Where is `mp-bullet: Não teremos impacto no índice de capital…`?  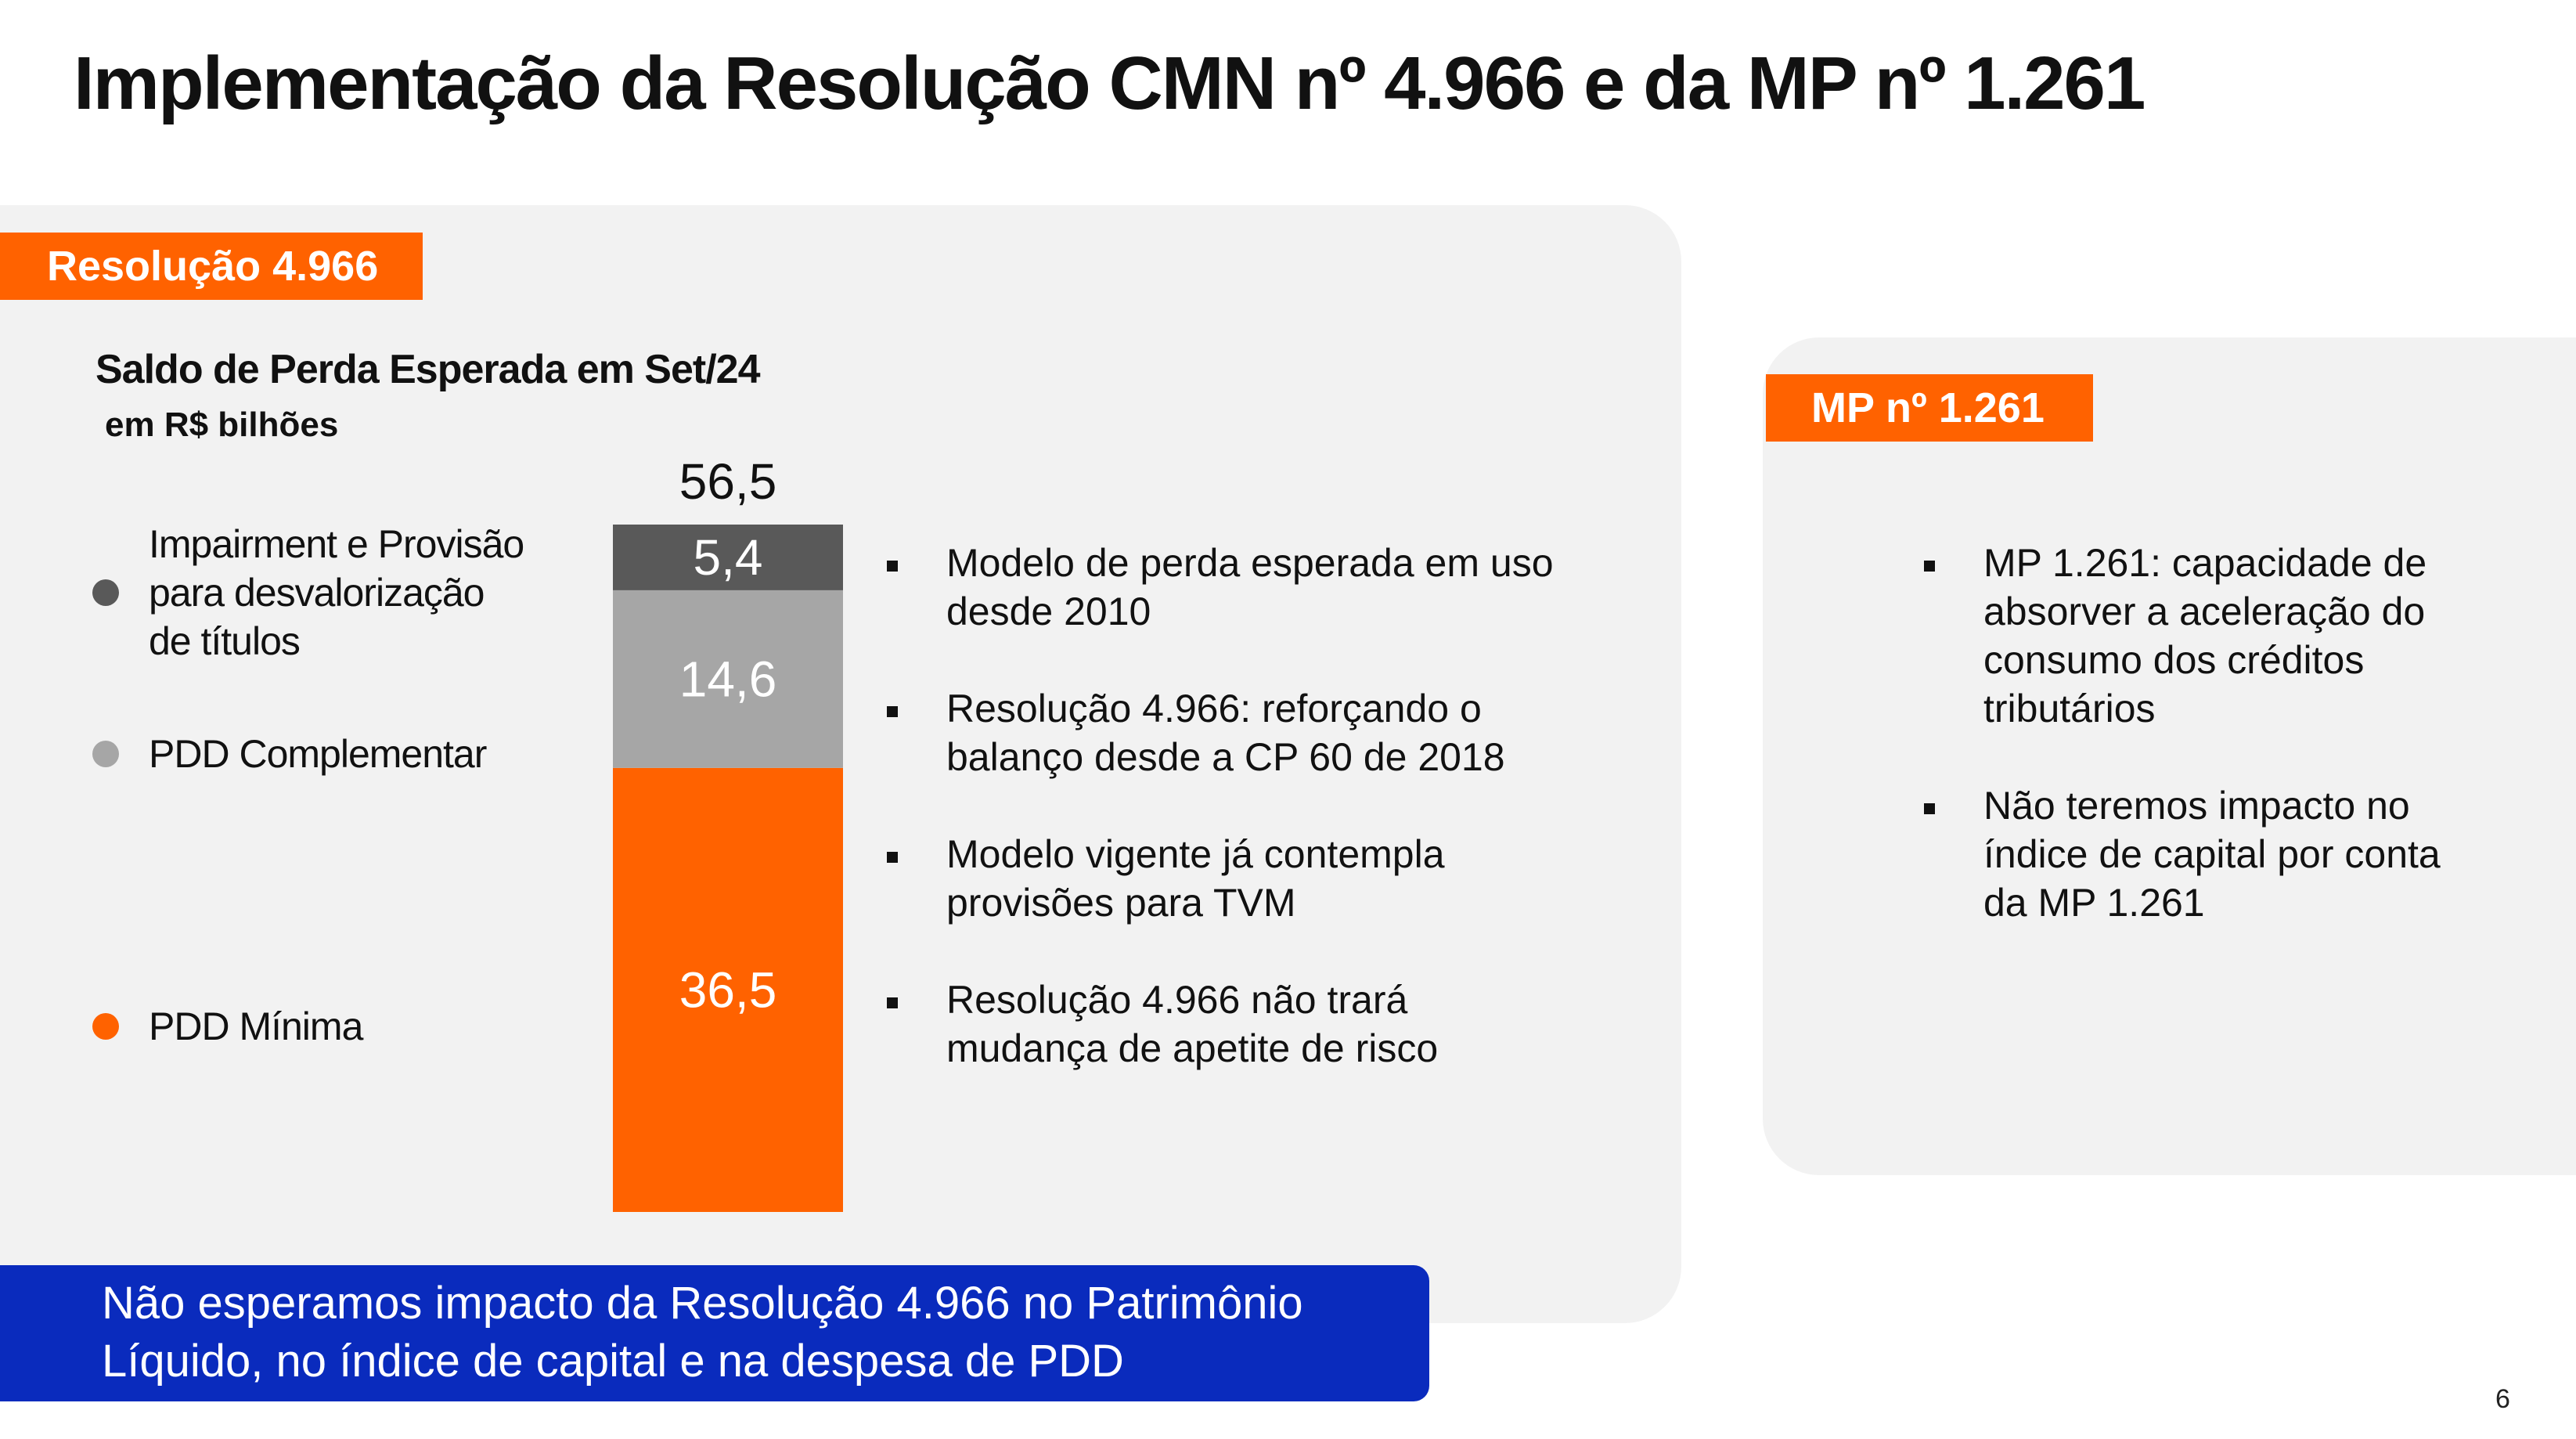
mp-bullet: Não teremos impacto no índice de capital… is located at coordinates (2206, 854).